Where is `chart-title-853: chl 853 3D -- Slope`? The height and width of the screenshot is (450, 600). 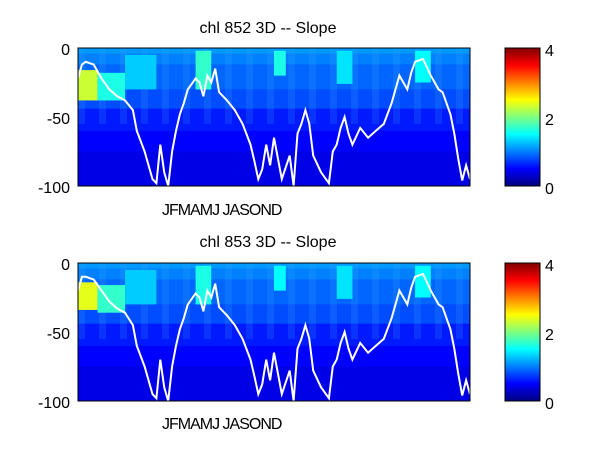
chart-title-853: chl 853 3D -- Slope is located at coordinates (268, 242).